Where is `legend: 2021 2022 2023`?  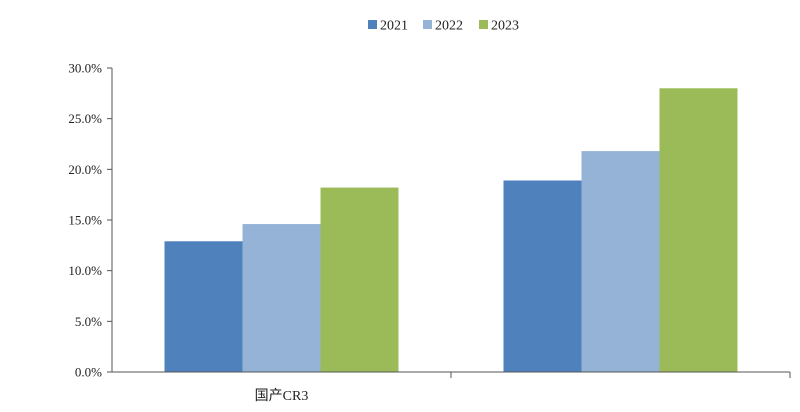
legend: 2021 2022 2023 is located at coordinates (443, 26).